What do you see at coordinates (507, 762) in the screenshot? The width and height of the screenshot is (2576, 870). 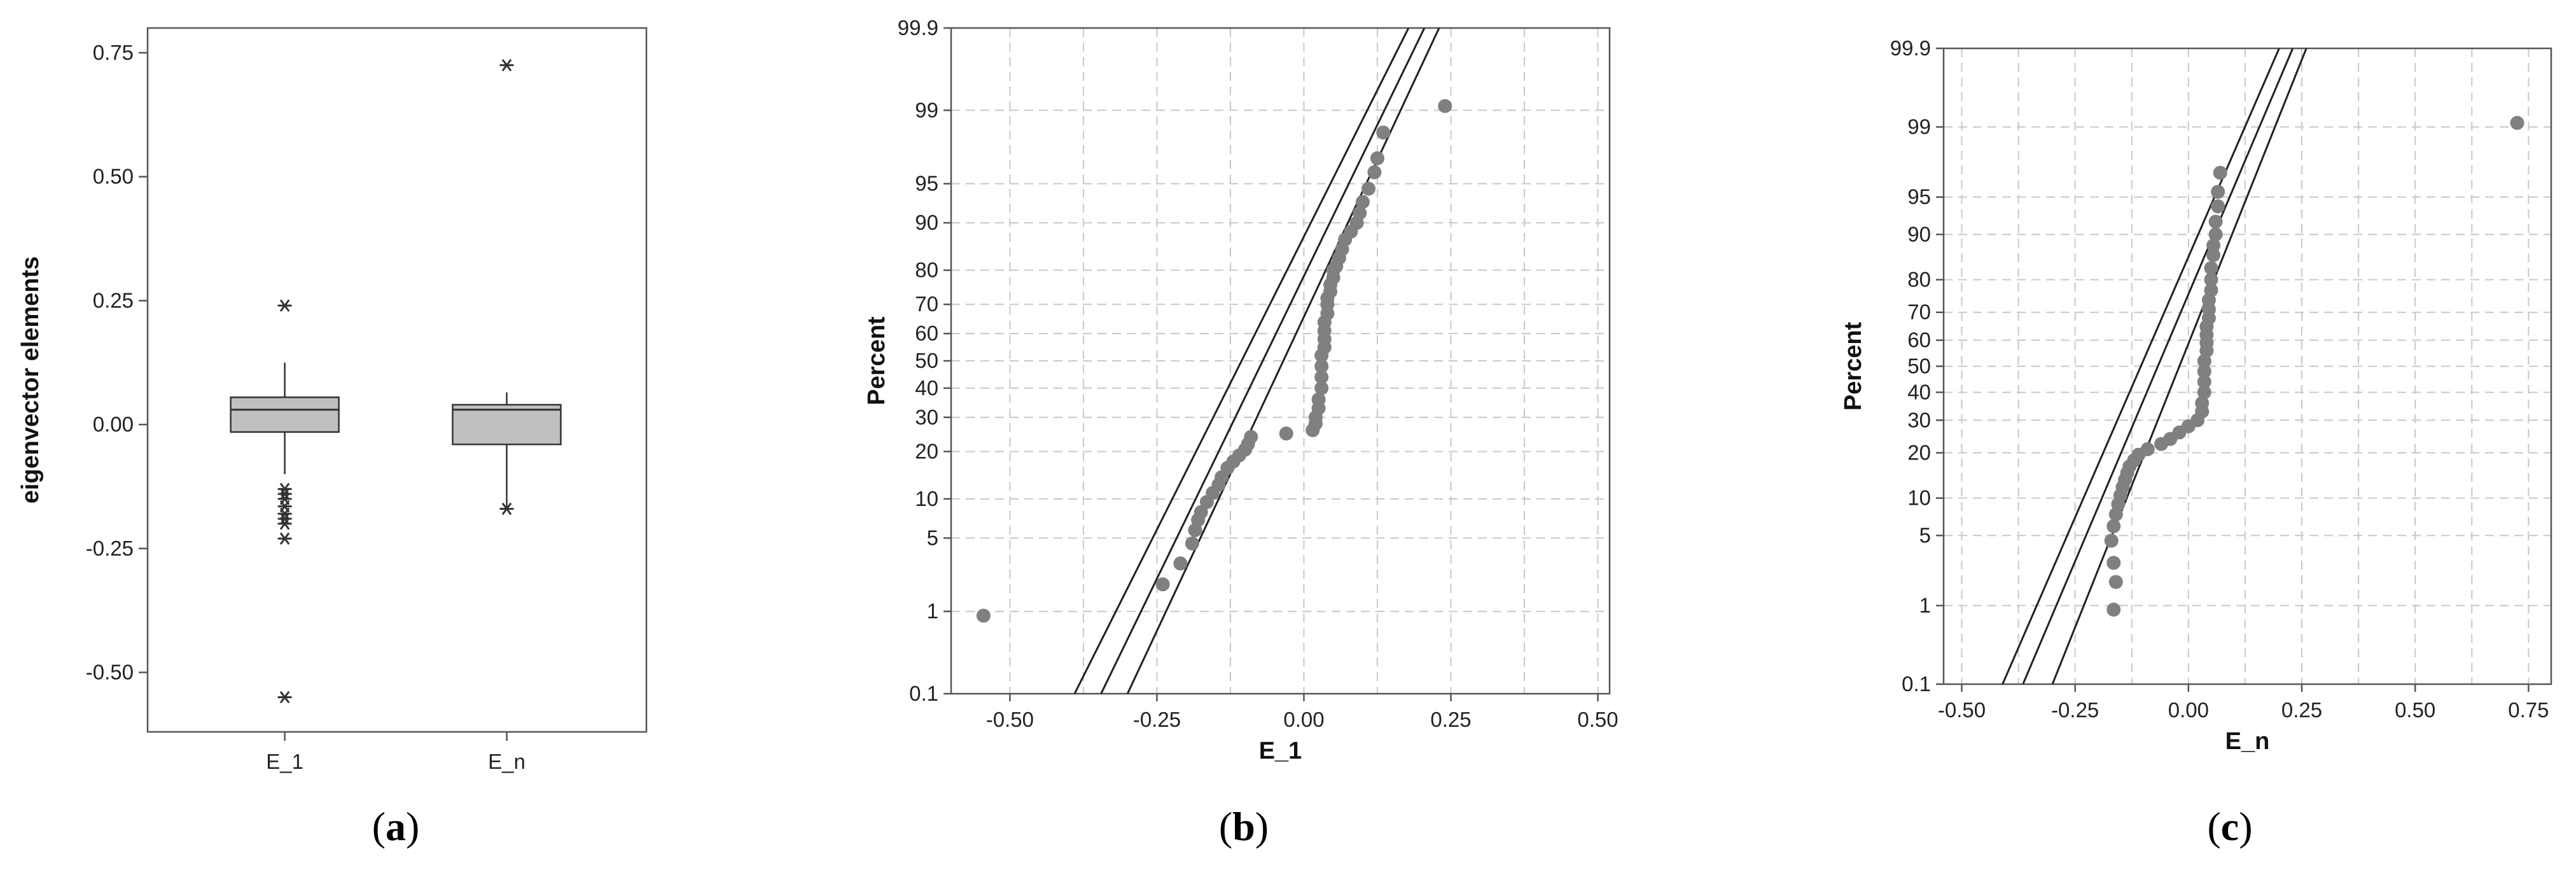 I see `x-tick-label: E_n` at bounding box center [507, 762].